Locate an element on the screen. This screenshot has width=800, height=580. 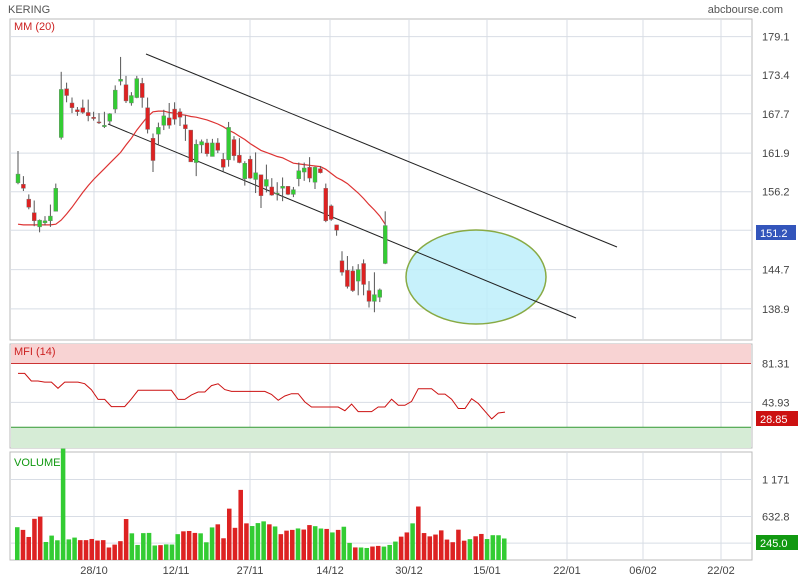
mfi-overbought-zone is located at coordinates (381, 354).